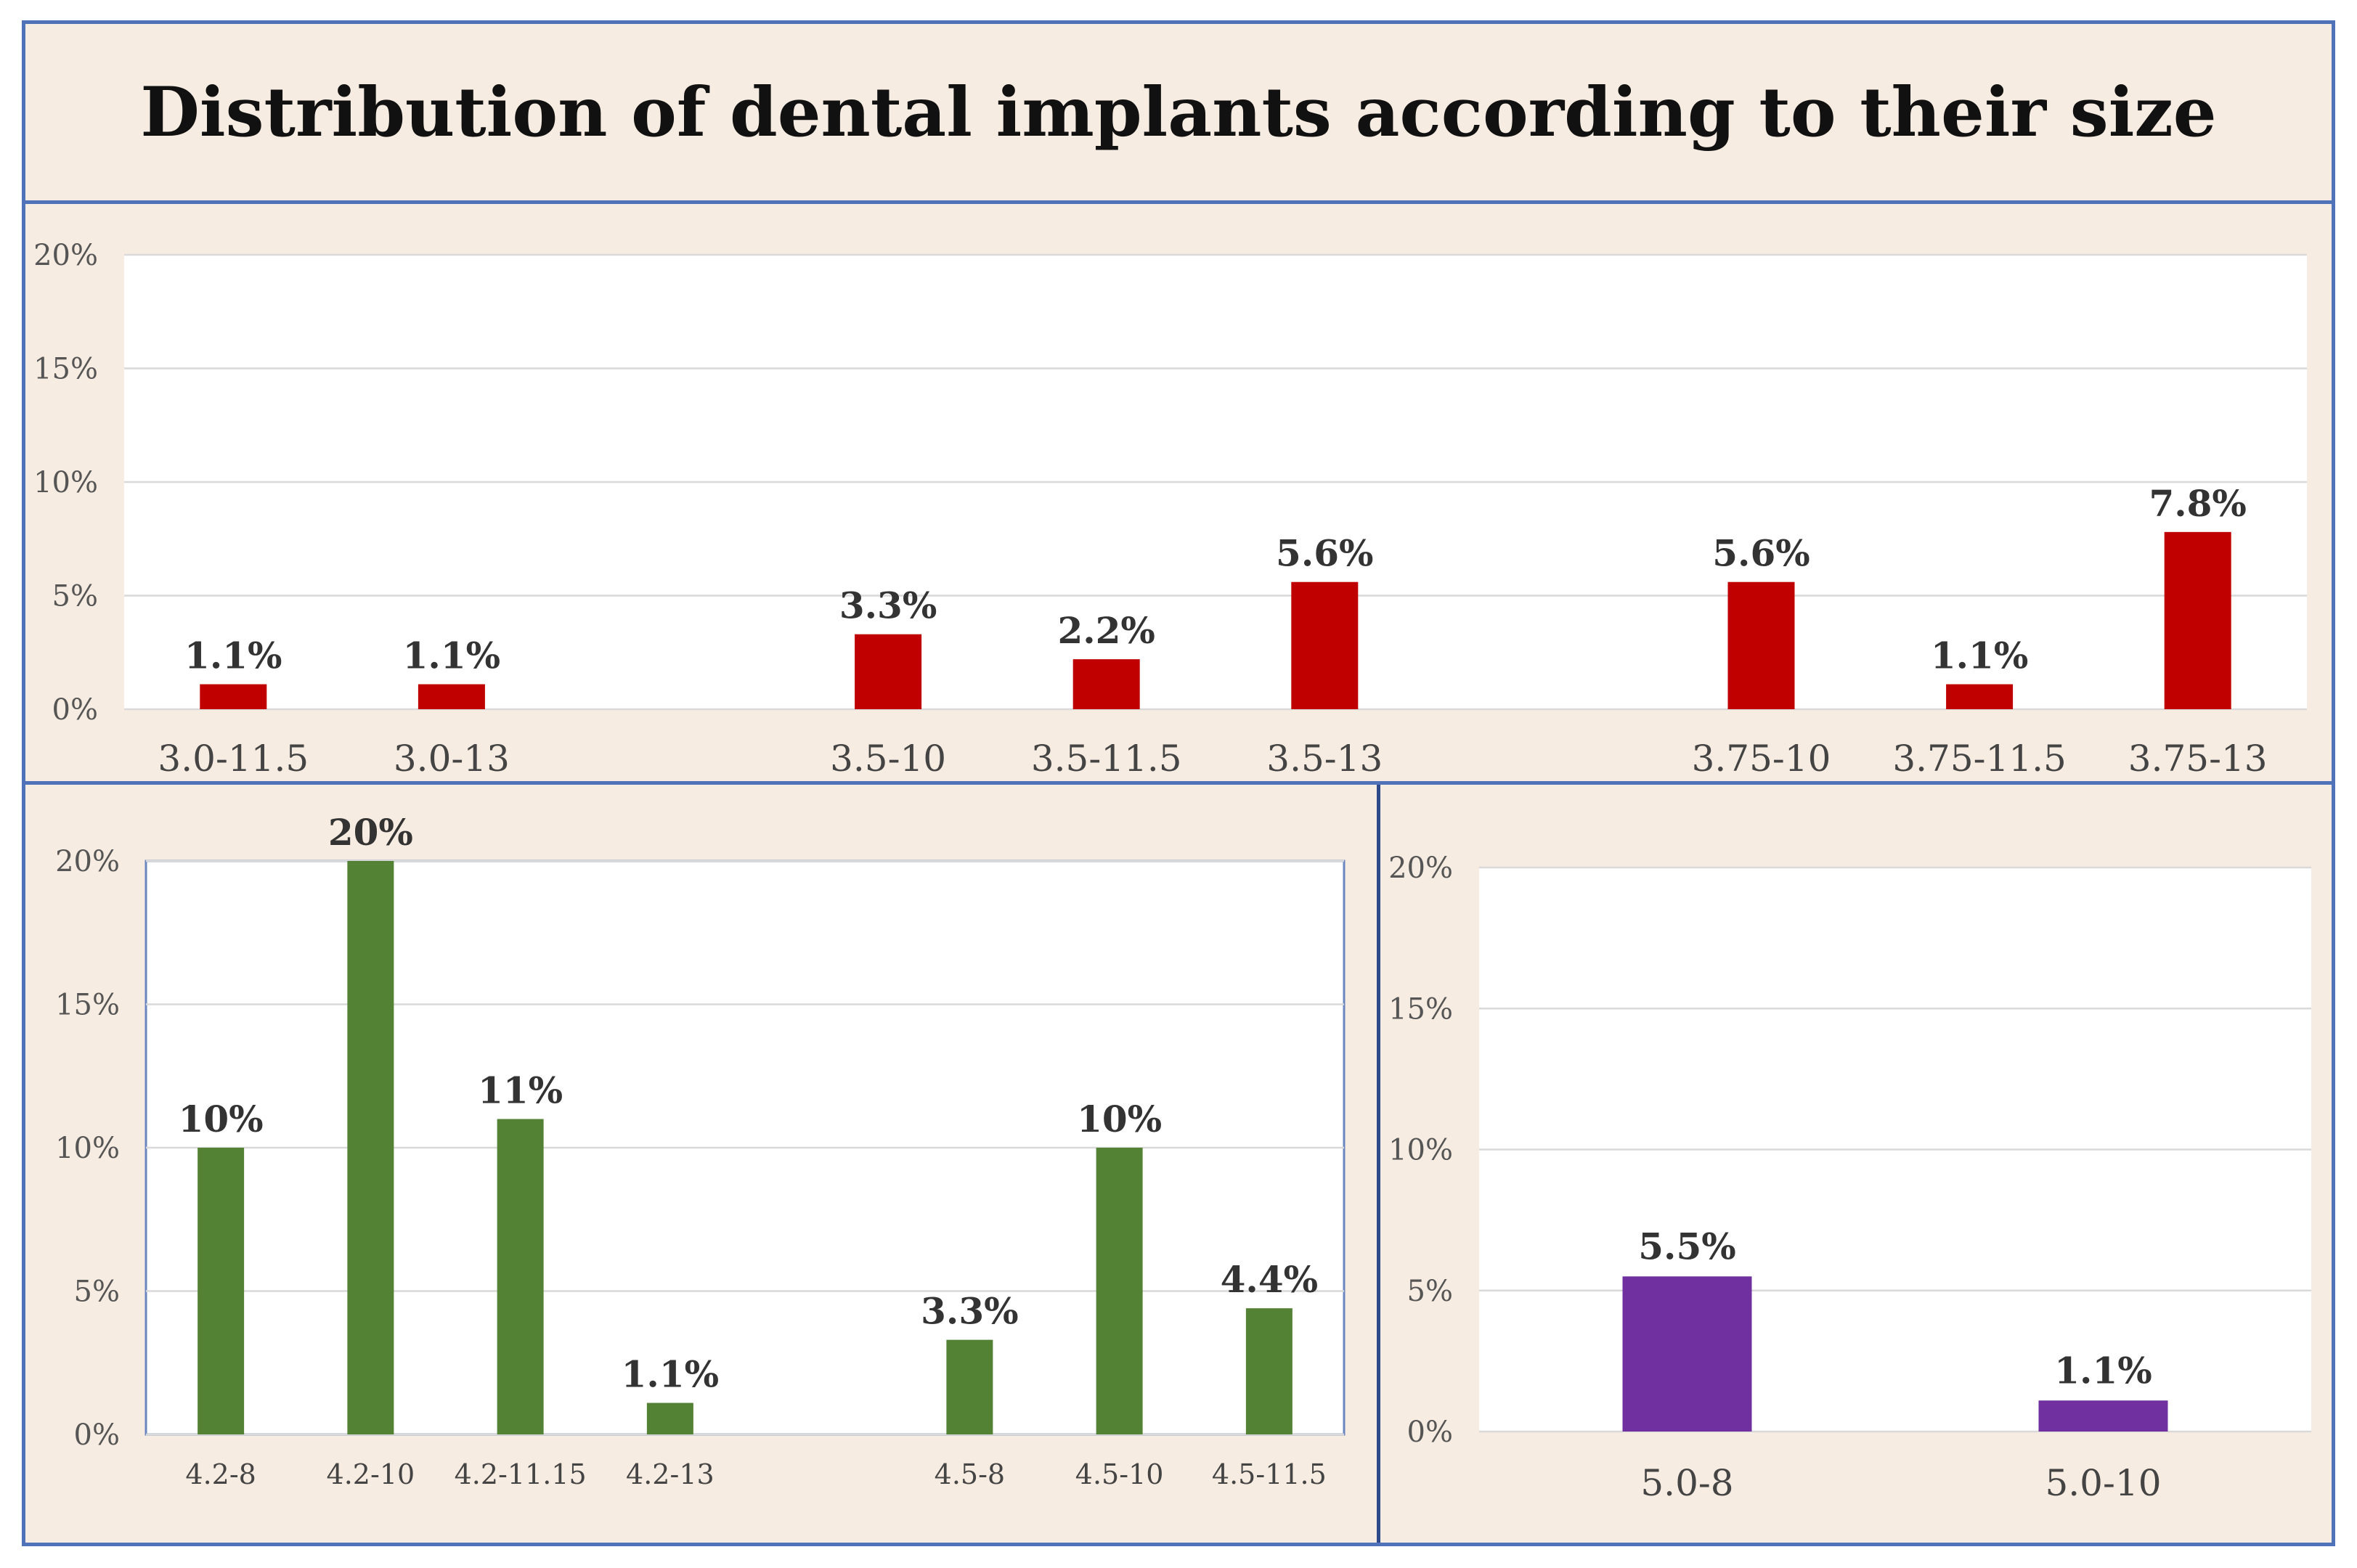 This screenshot has width=2357, height=1568. Describe the element at coordinates (370, 832) in the screenshot. I see `data-label: 20%` at that location.